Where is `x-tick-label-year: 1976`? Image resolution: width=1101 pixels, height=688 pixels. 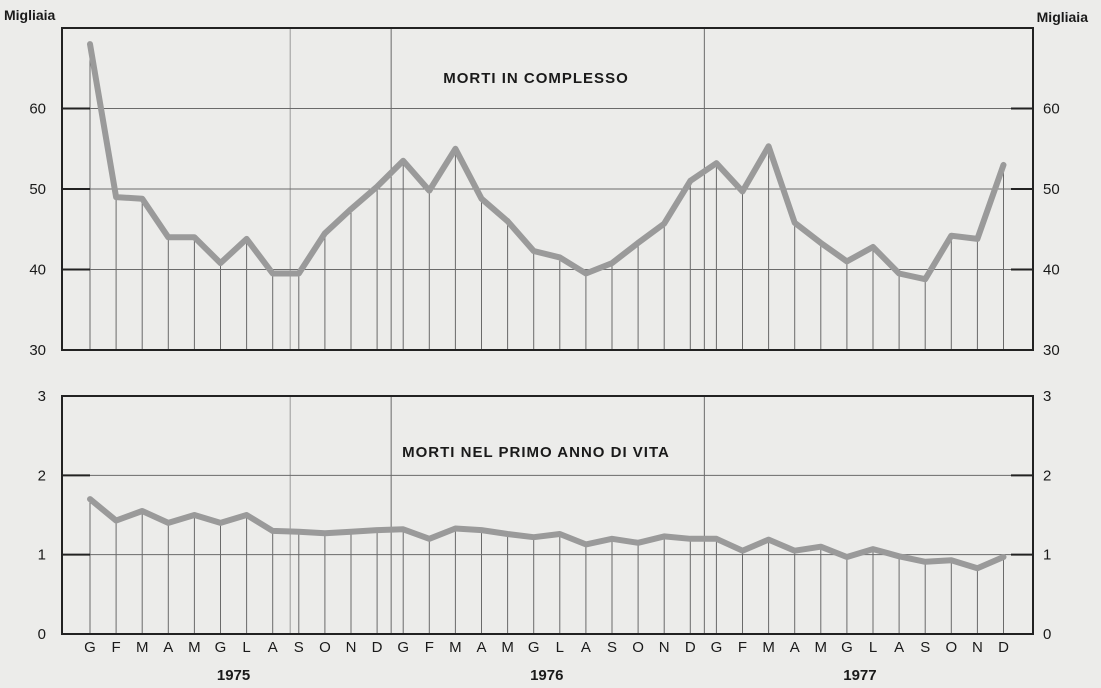 x-tick-label-year: 1976 is located at coordinates (546, 675).